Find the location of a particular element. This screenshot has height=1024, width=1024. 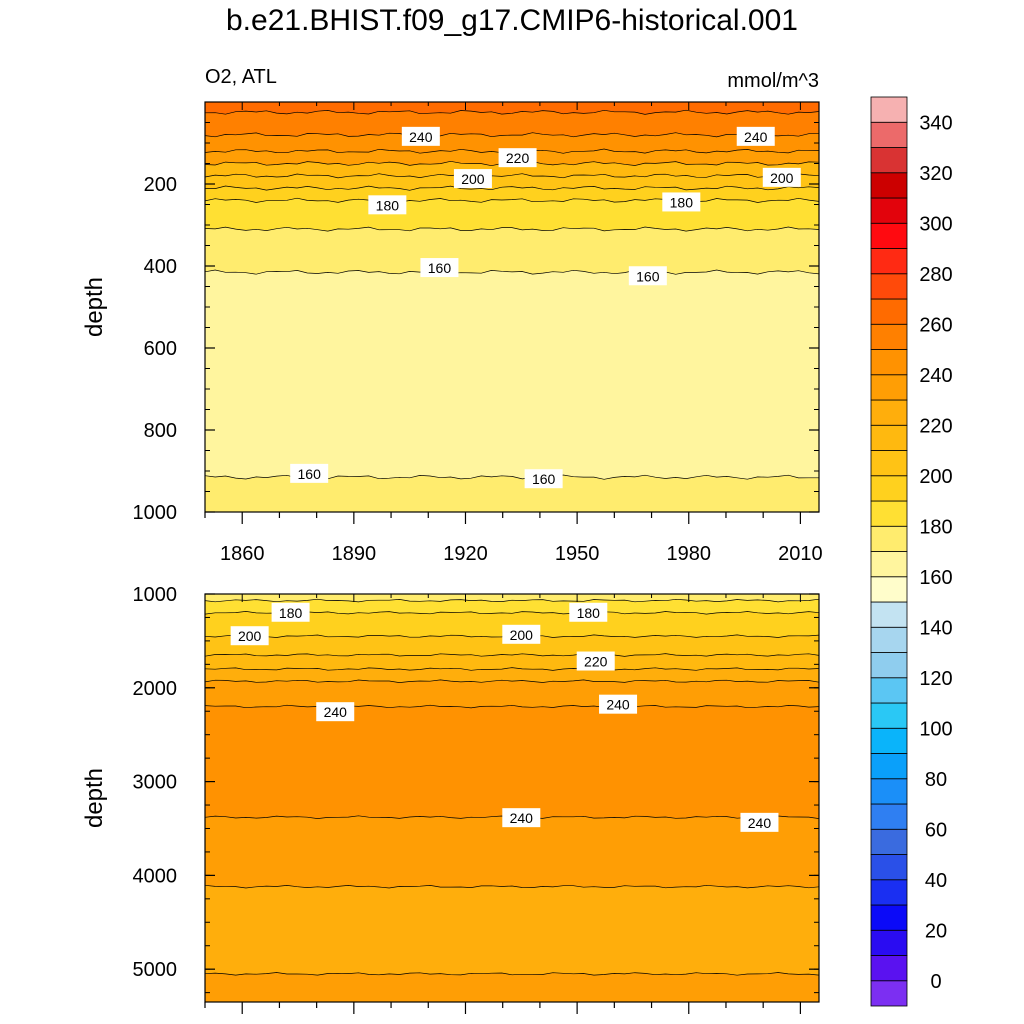

y-tick-label: 200 is located at coordinates (160, 185).